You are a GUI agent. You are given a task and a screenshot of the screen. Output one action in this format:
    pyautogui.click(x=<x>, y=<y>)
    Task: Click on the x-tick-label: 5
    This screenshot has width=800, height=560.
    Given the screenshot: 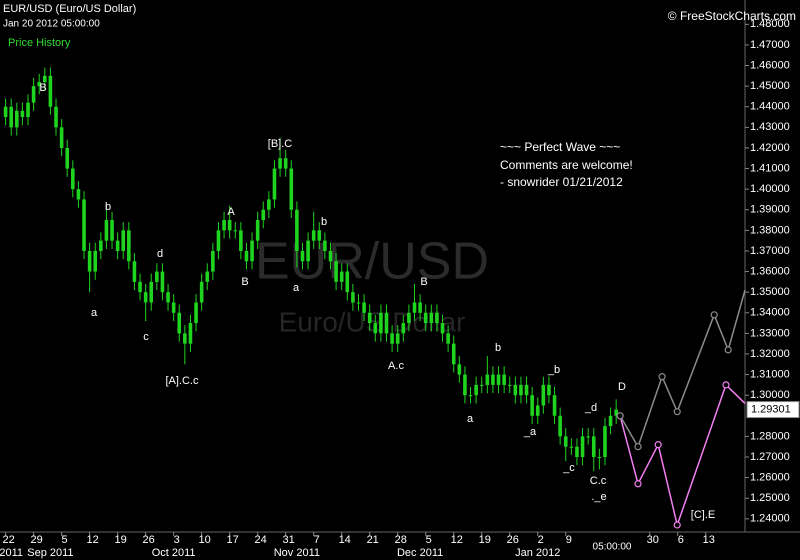 What is the action you would take?
    pyautogui.click(x=429, y=540)
    